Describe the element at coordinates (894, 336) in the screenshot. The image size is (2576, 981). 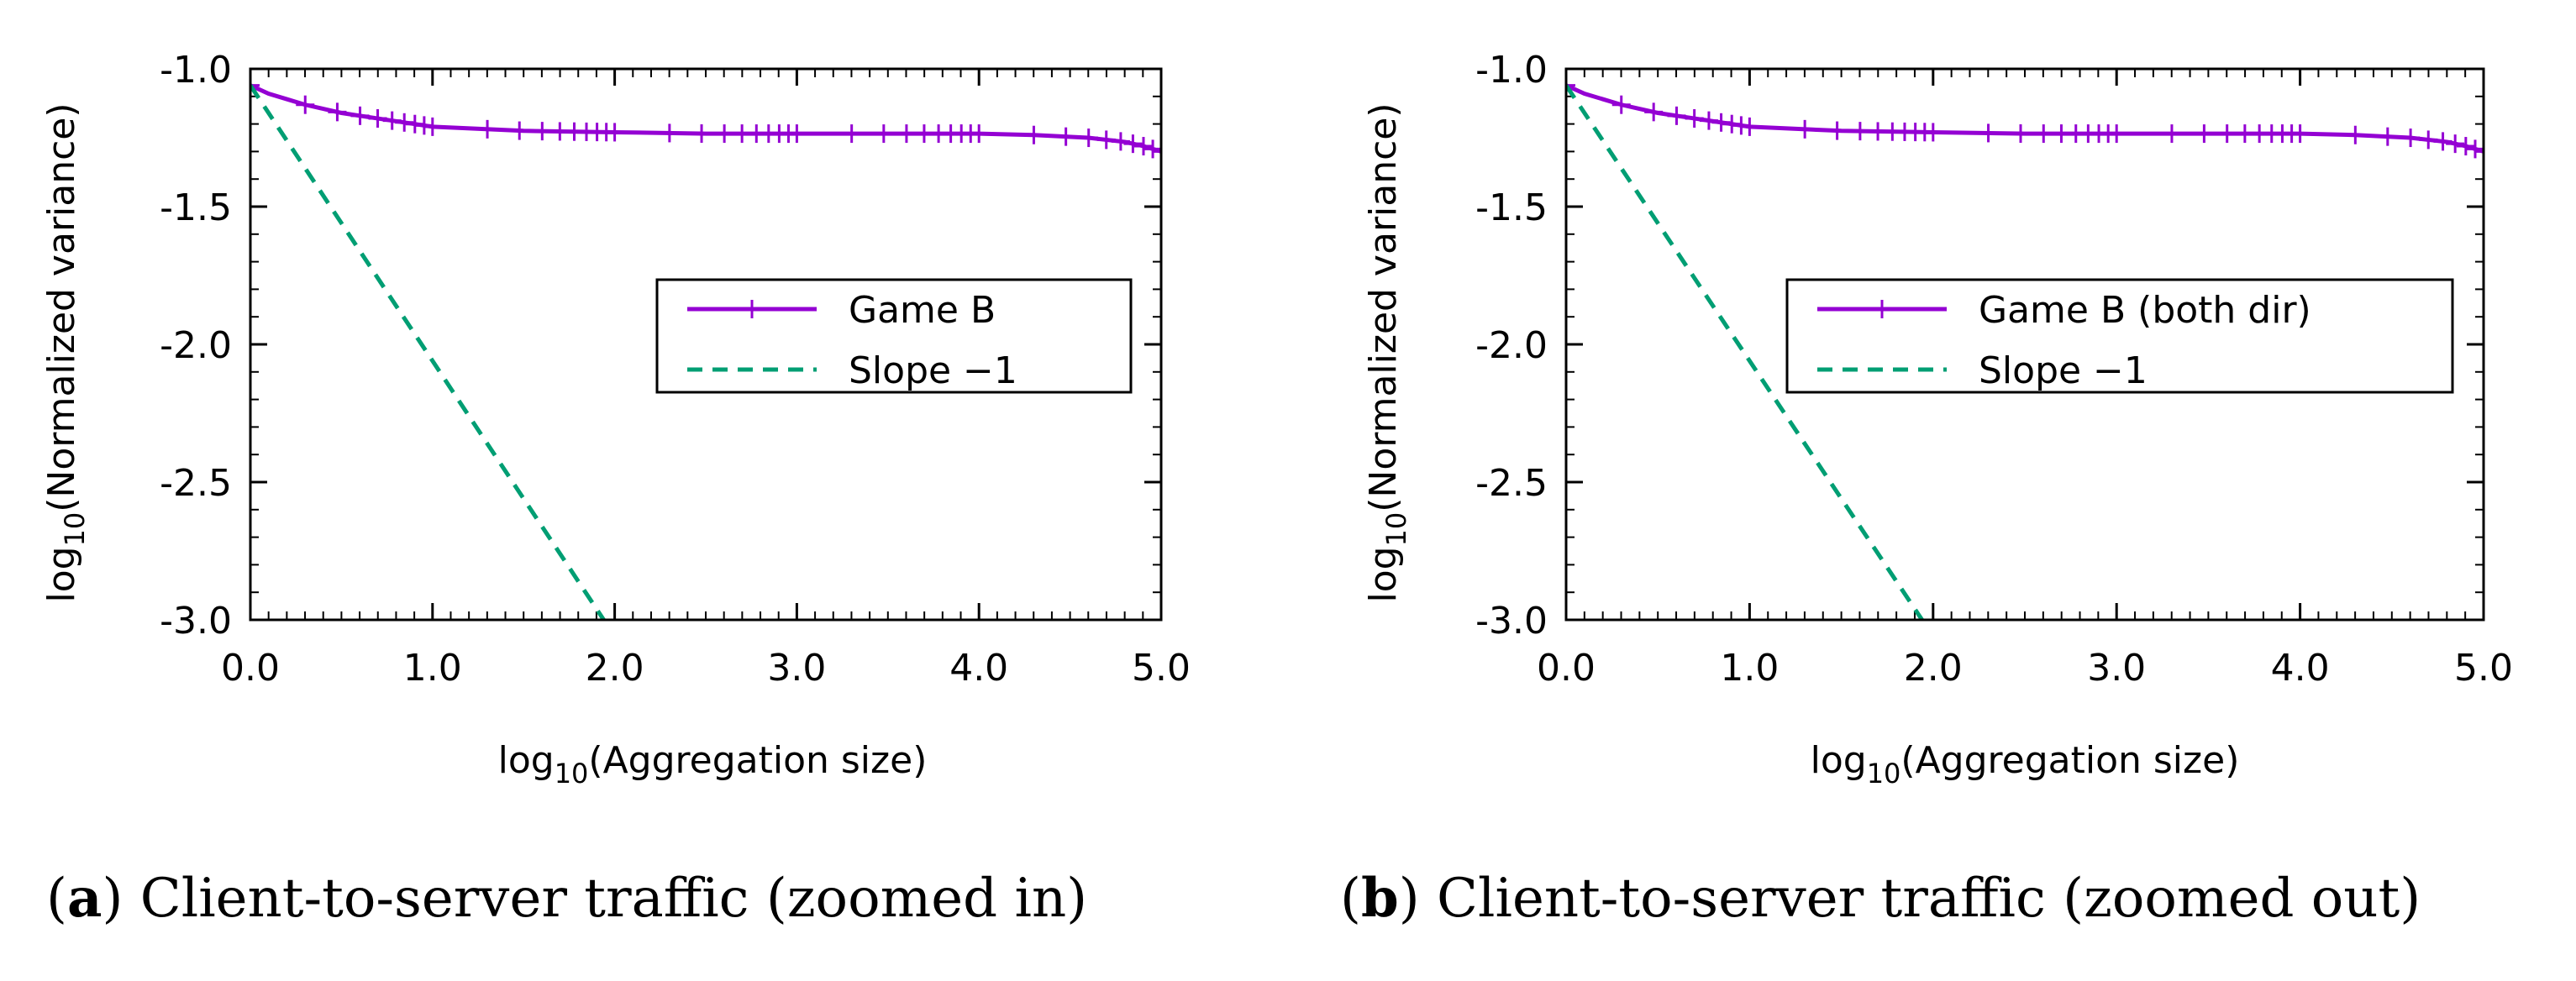
I see `legend: Game B Slope −1` at that location.